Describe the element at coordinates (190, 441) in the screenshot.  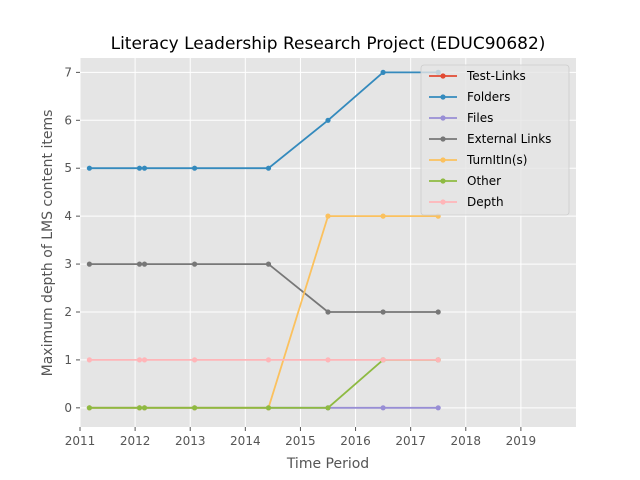
I see `x-tick-label: 2013` at that location.